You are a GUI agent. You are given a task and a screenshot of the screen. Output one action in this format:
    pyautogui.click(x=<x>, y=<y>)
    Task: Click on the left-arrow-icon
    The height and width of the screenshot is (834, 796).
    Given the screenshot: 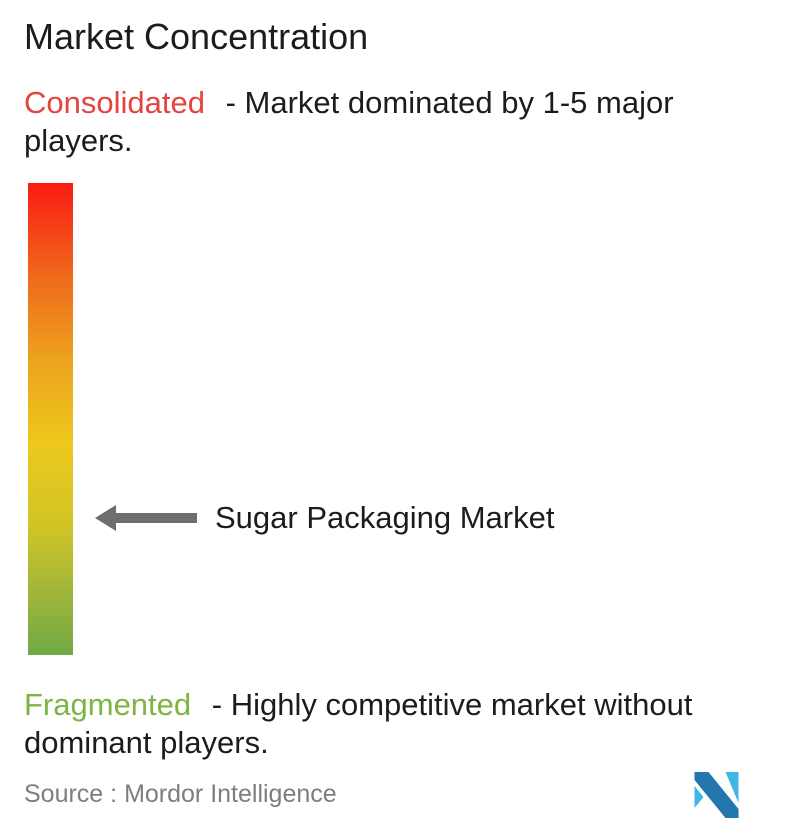 What is the action you would take?
    pyautogui.click(x=146, y=518)
    